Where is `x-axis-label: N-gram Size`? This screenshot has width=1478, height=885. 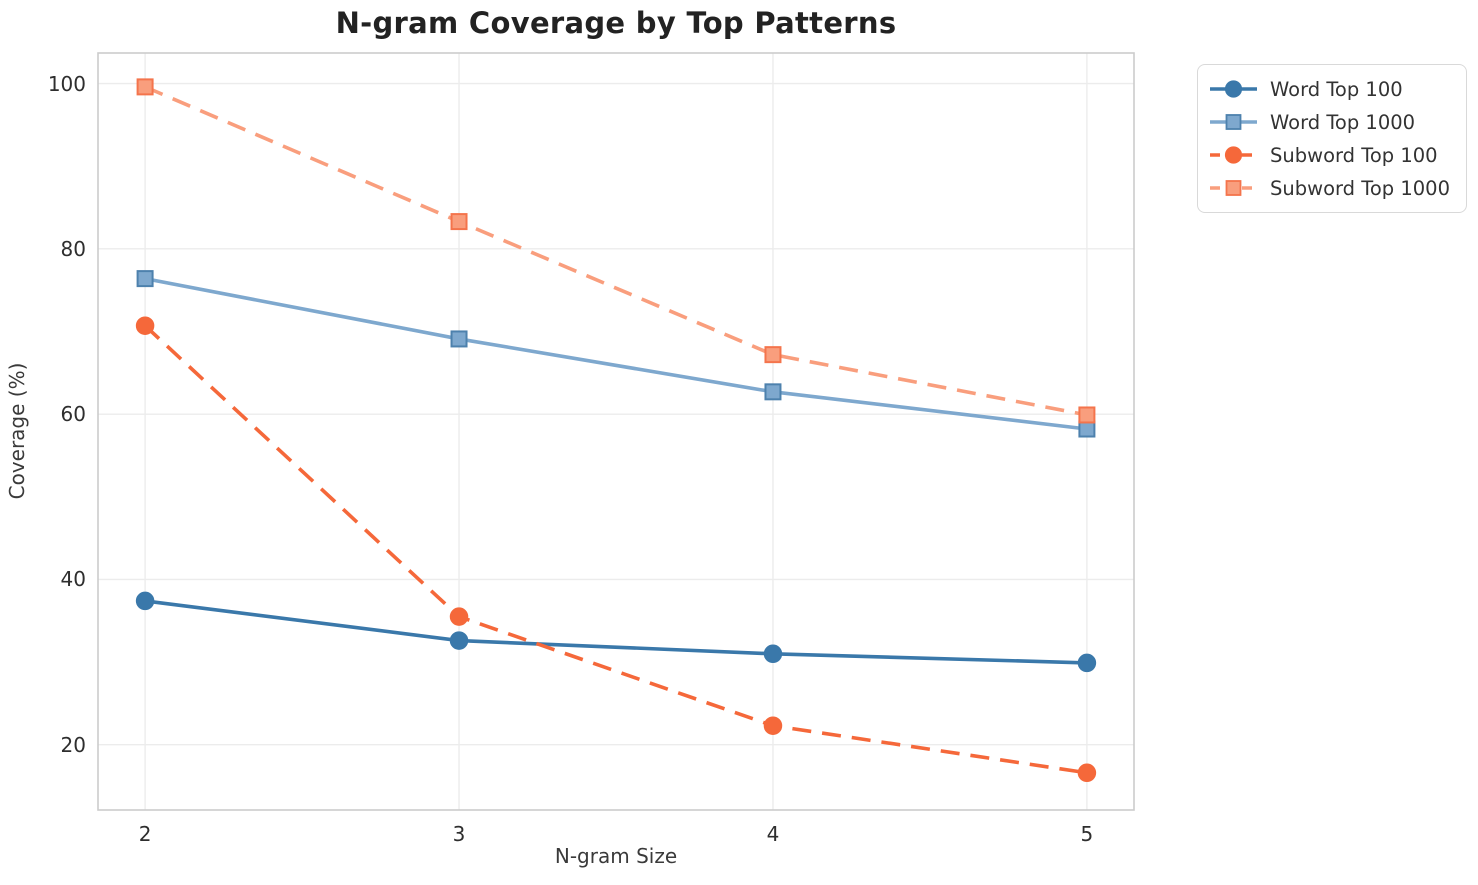 x-axis-label: N-gram Size is located at coordinates (616, 856).